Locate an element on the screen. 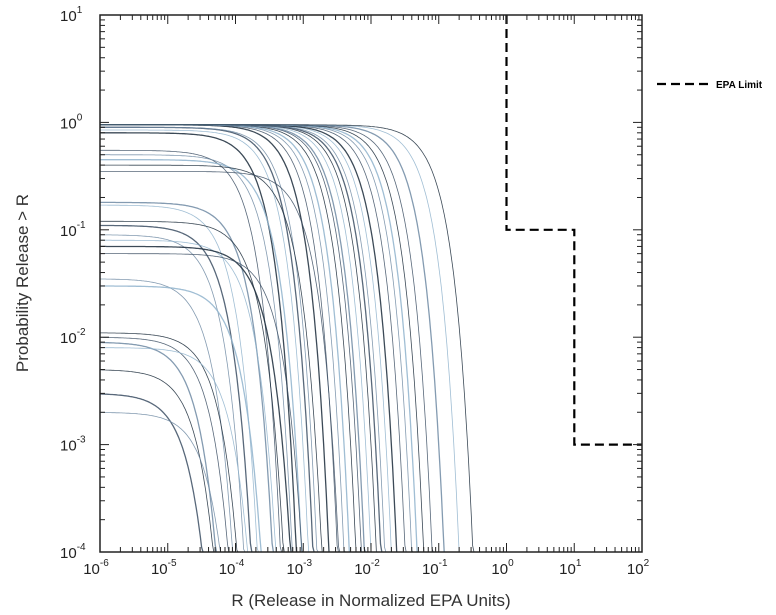 The height and width of the screenshot is (615, 776). x-tick-label: 10⁻⁵ is located at coordinates (164, 568).